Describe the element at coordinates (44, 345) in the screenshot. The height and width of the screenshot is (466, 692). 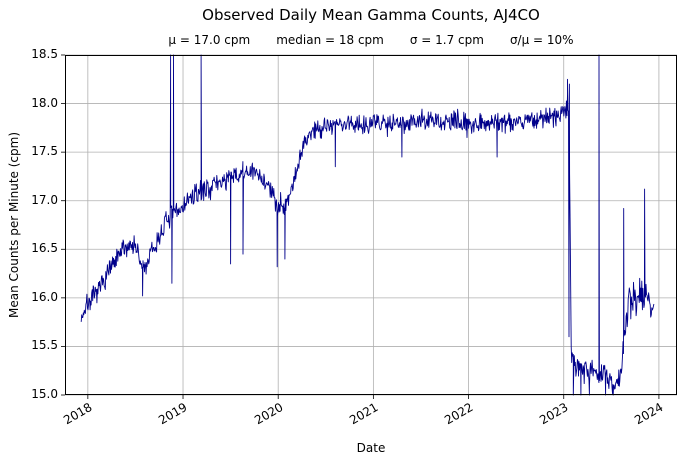
I see `y-tick-label: 15.5` at that location.